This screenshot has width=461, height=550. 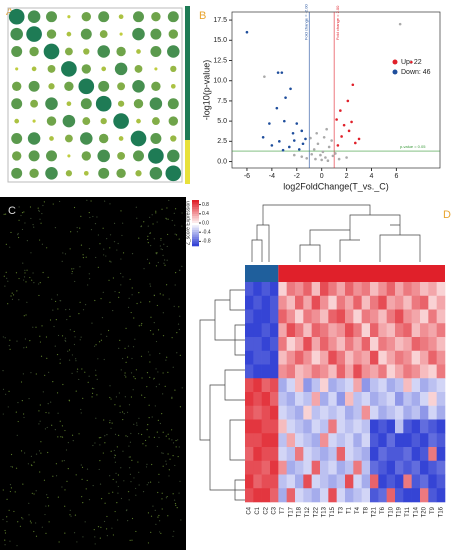 What do you see at coordinates (205, 205) in the screenshot?
I see `colorbar-tick-label: 0.8` at bounding box center [205, 205].